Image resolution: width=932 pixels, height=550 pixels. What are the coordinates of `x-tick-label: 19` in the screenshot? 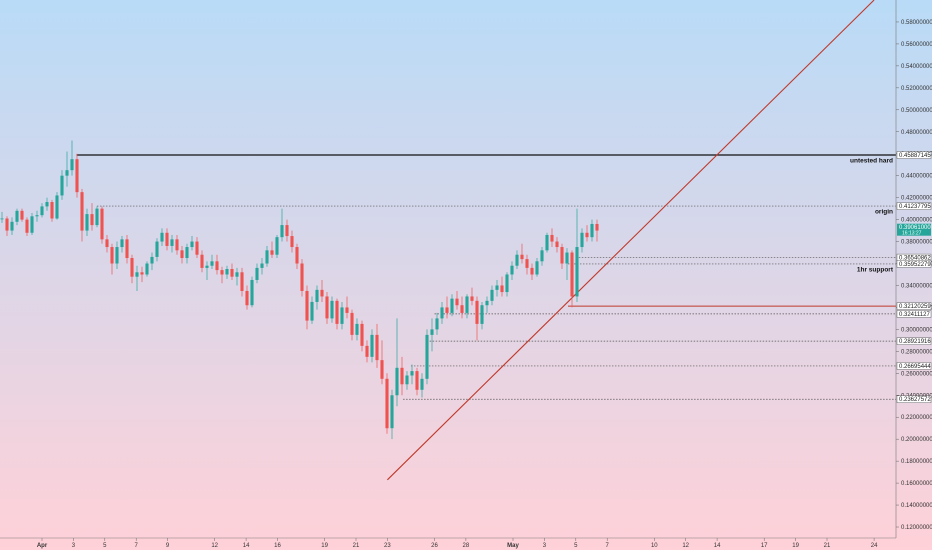 It's located at (324, 546).